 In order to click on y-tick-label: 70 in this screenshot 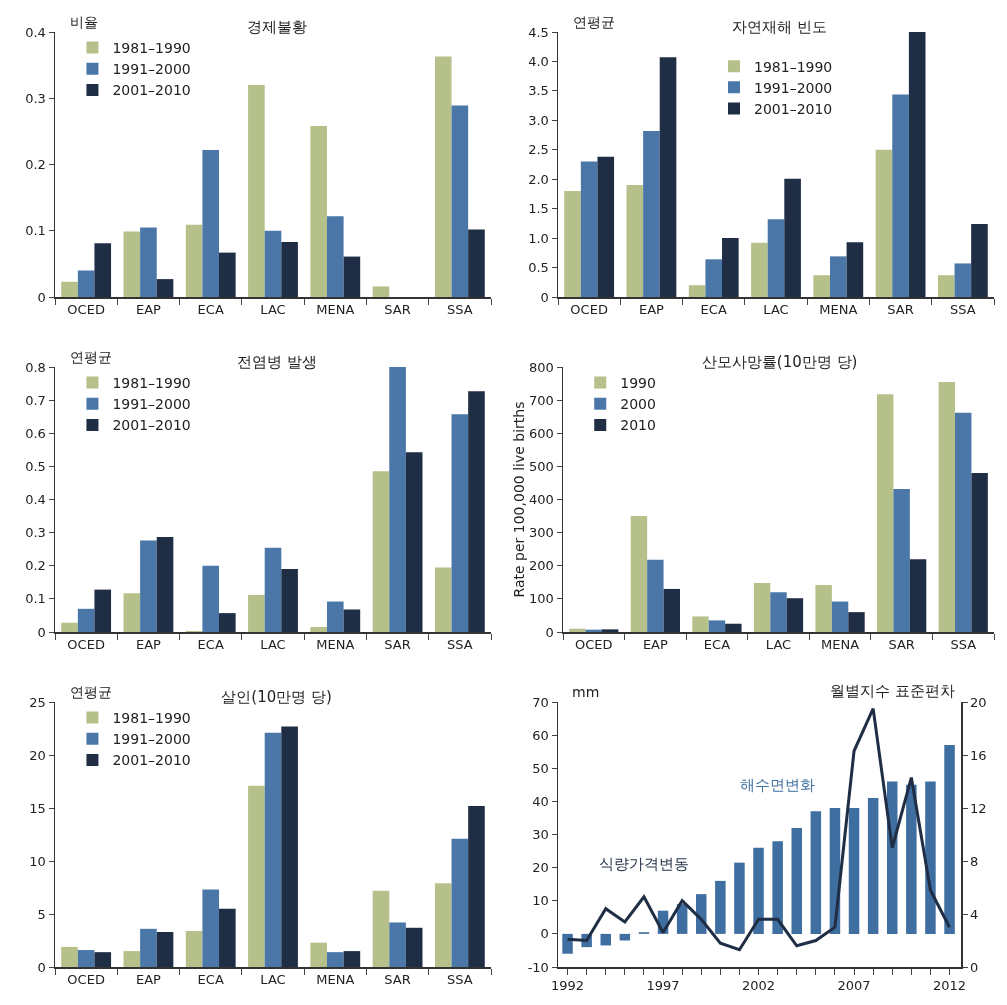, I will do `click(540, 702)`.